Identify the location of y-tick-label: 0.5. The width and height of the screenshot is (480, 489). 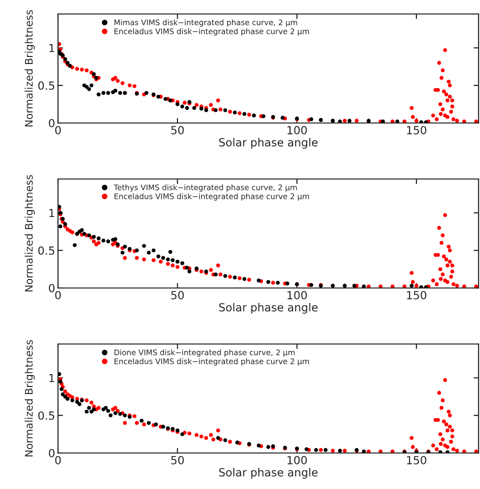
(46, 250).